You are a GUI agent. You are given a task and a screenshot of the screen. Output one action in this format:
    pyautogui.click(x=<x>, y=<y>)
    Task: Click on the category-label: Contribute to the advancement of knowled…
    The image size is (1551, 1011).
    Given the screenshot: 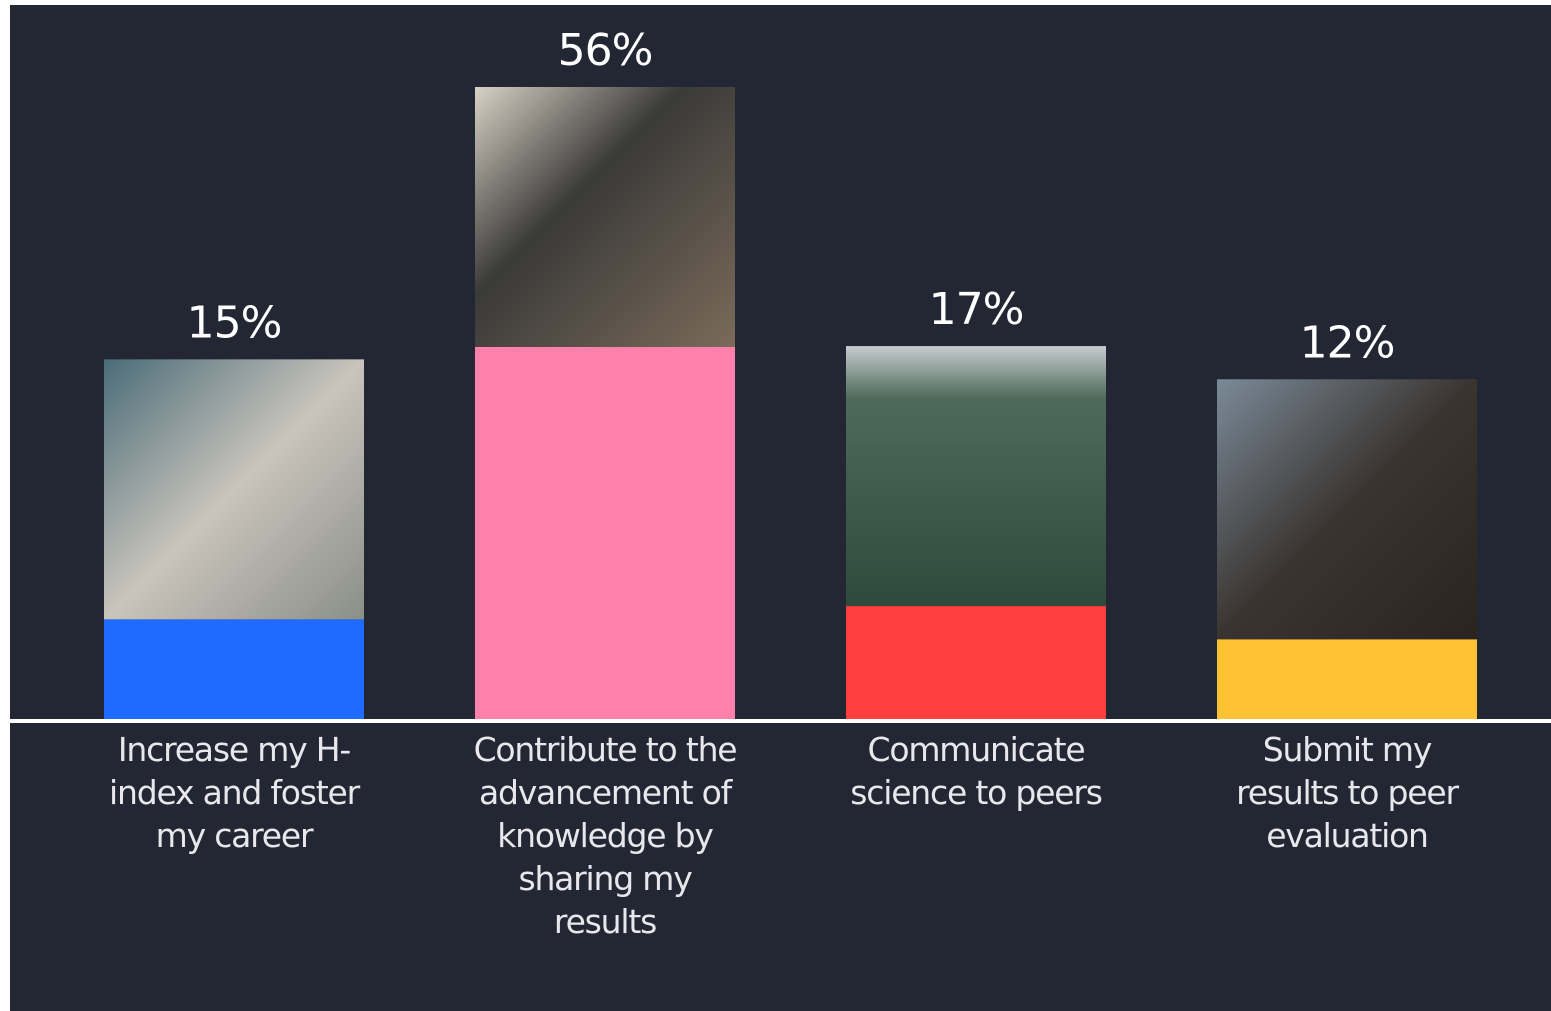 What is the action you would take?
    pyautogui.click(x=605, y=835)
    